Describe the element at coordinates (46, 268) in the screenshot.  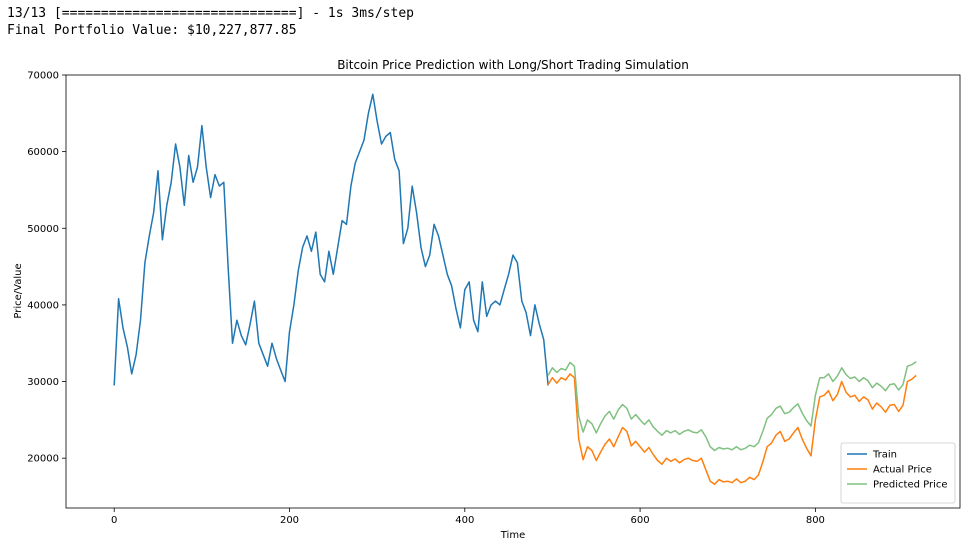
I see `y-axis-ticks: 20000 30000 40000 50000 60000 70000` at that location.